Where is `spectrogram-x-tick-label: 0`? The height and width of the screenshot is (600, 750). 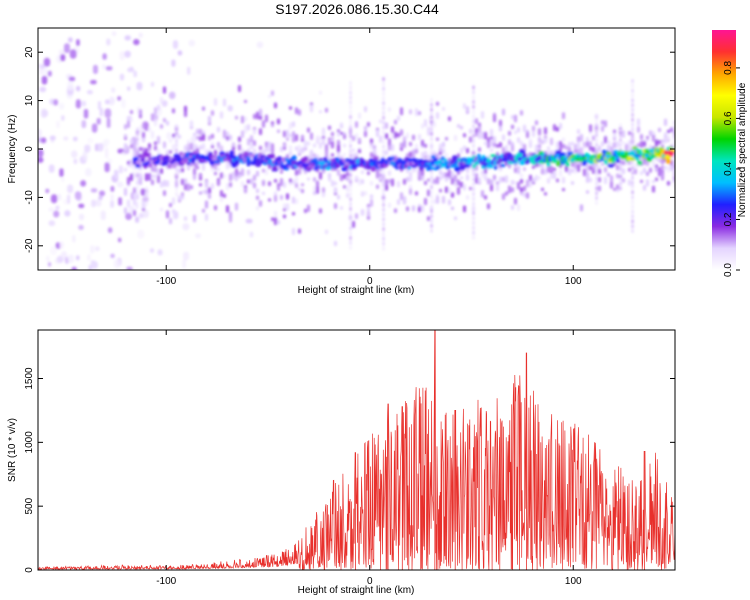 spectrogram-x-tick-label: 0 is located at coordinates (370, 281).